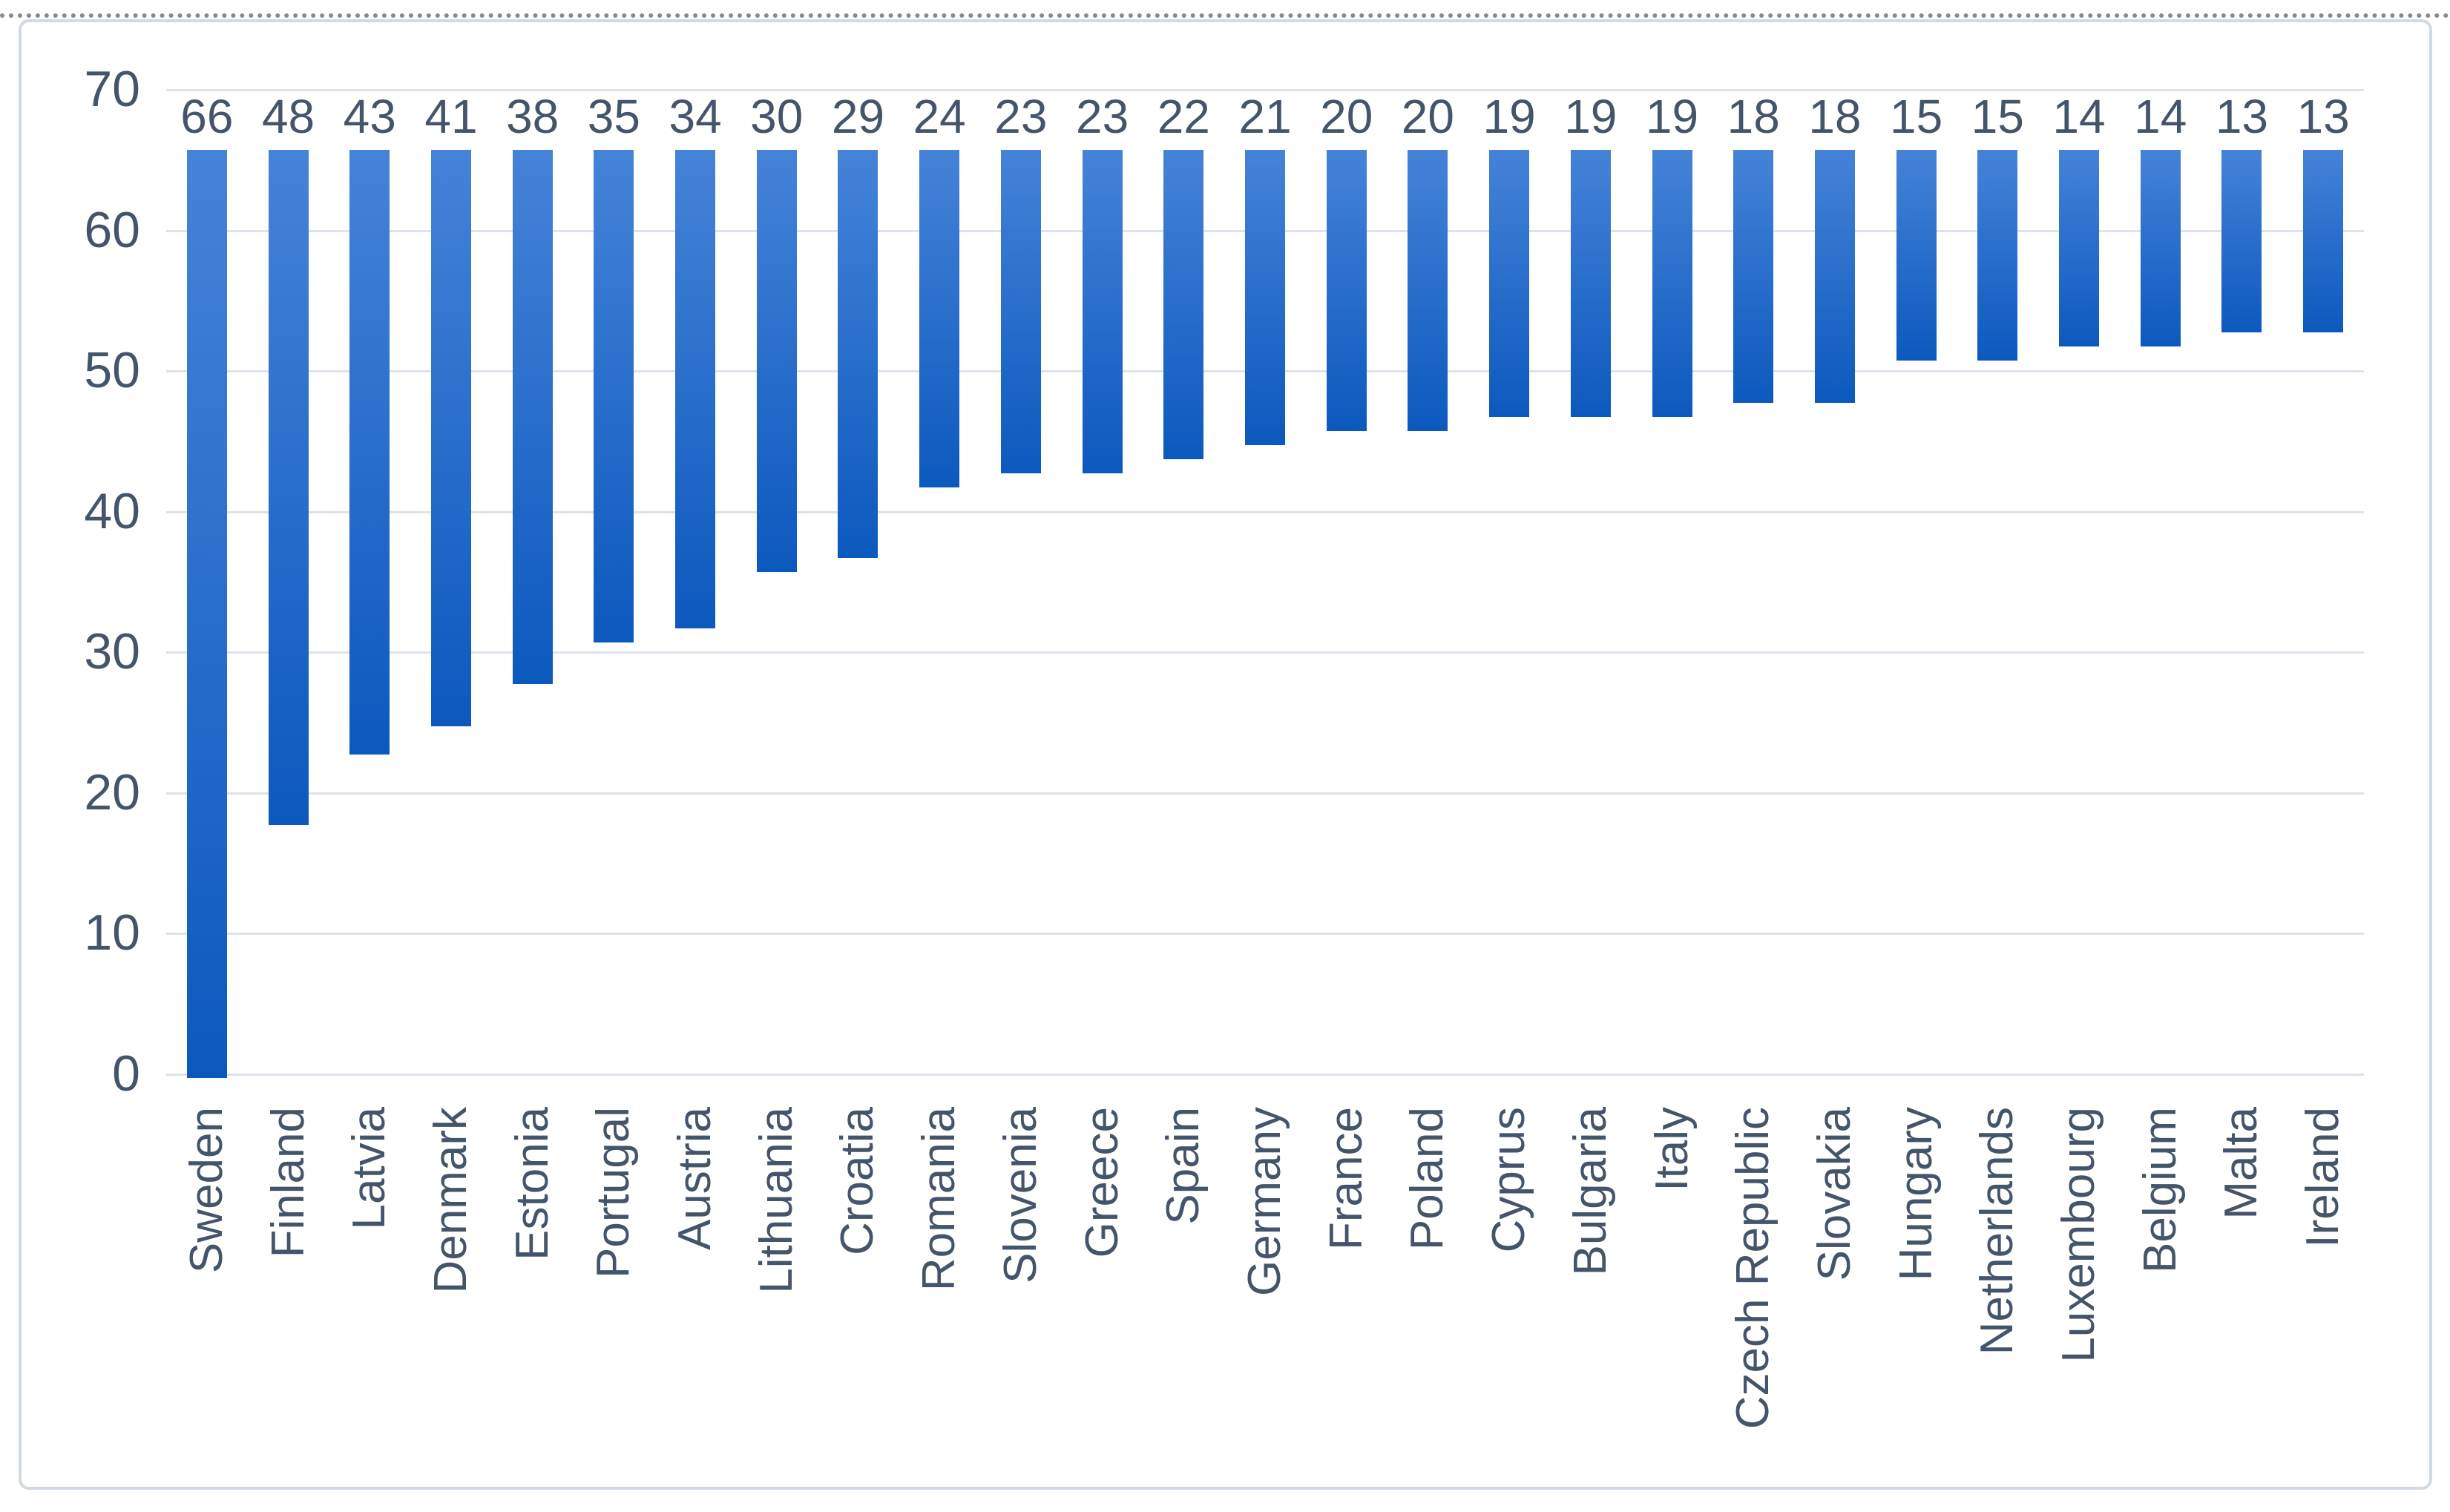 This screenshot has height=1512, width=2450. What do you see at coordinates (858, 117) in the screenshot?
I see `value-label: 29` at bounding box center [858, 117].